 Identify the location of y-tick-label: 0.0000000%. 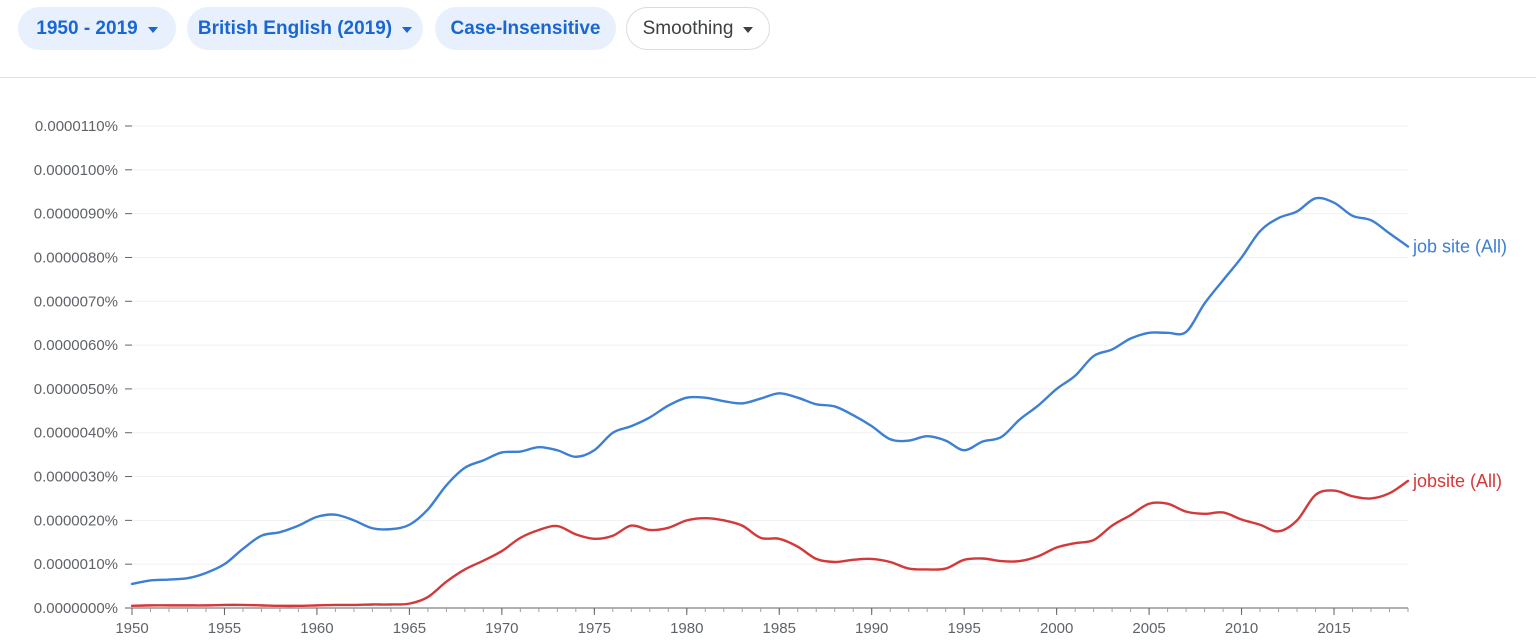
(76, 608).